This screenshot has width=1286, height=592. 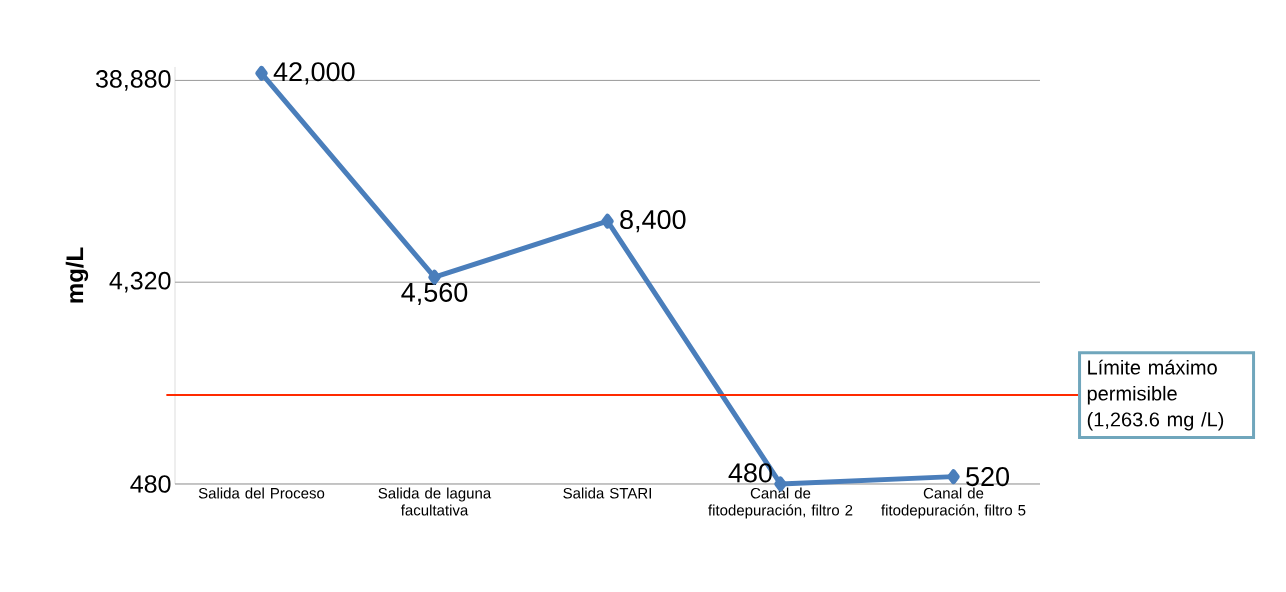 What do you see at coordinates (261, 493) in the screenshot?
I see `x-tick-label: Salida del Proceso` at bounding box center [261, 493].